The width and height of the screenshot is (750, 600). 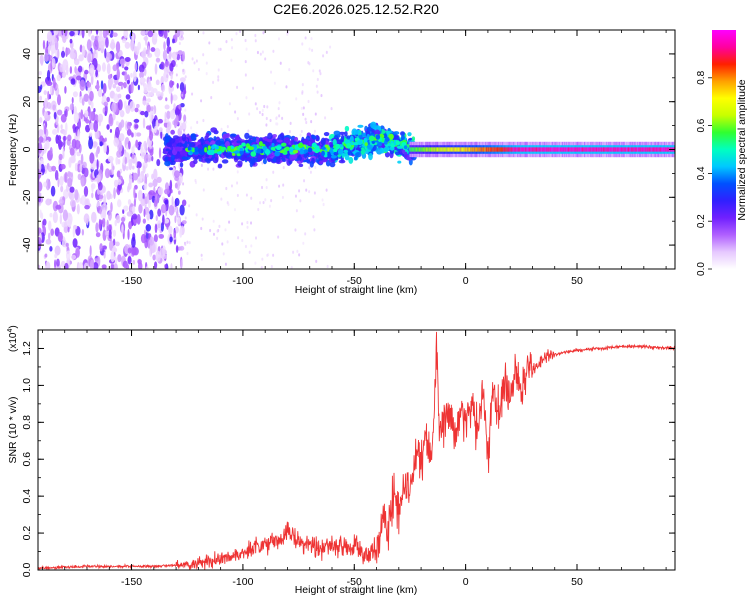 I want to click on snr-x-tick-label: -150, so click(x=131, y=582).